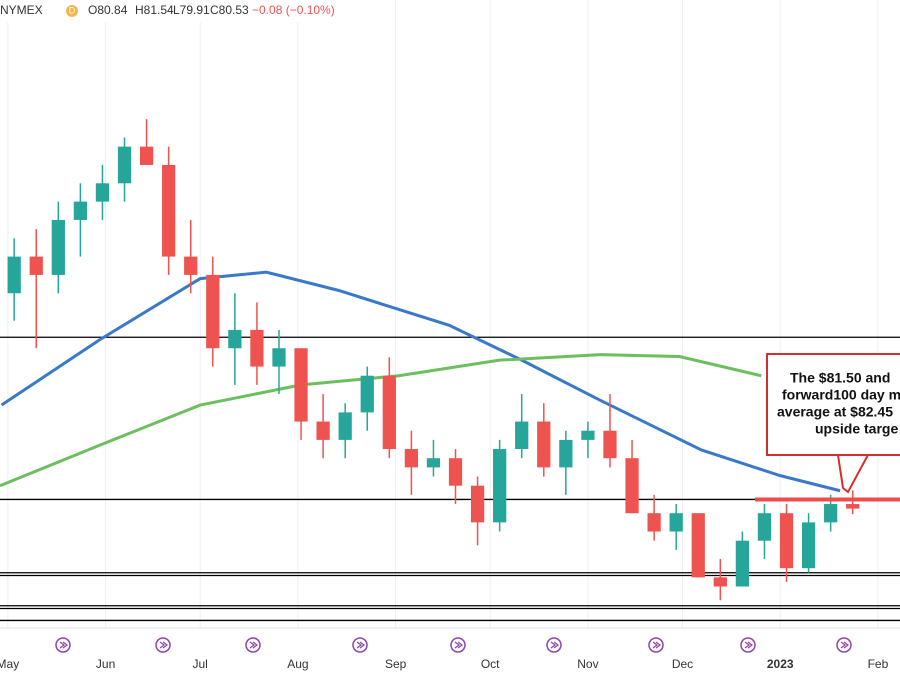  Describe the element at coordinates (108, 10) in the screenshot. I see `header-open: O80.84` at that location.